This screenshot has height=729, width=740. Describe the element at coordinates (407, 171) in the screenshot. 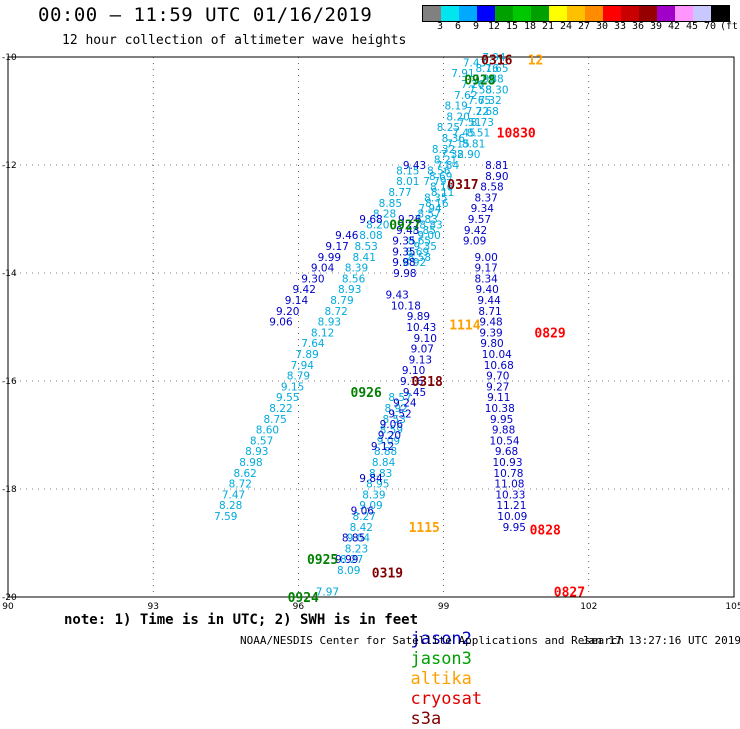

I see `swh-value: 8.15` at that location.